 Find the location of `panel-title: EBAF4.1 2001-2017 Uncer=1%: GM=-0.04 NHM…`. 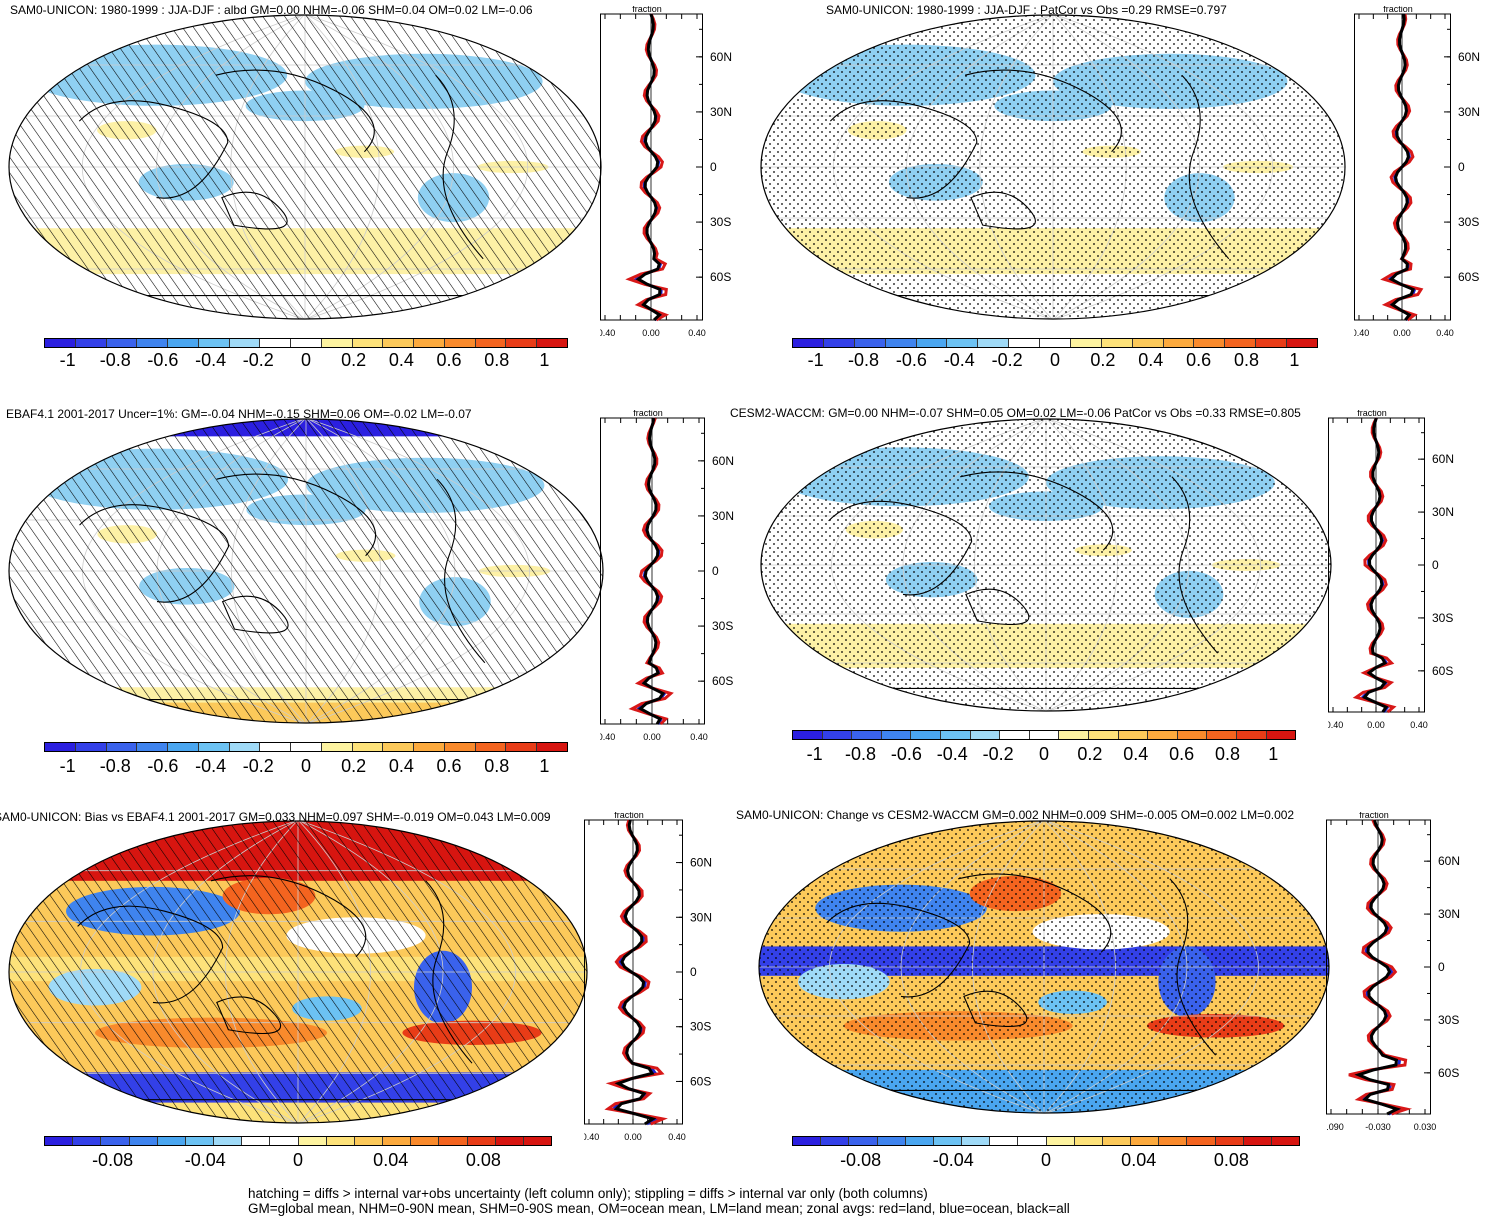

panel-title: EBAF4.1 2001-2017 Uncer=1%: GM=-0.04 NHM… is located at coordinates (239, 414).